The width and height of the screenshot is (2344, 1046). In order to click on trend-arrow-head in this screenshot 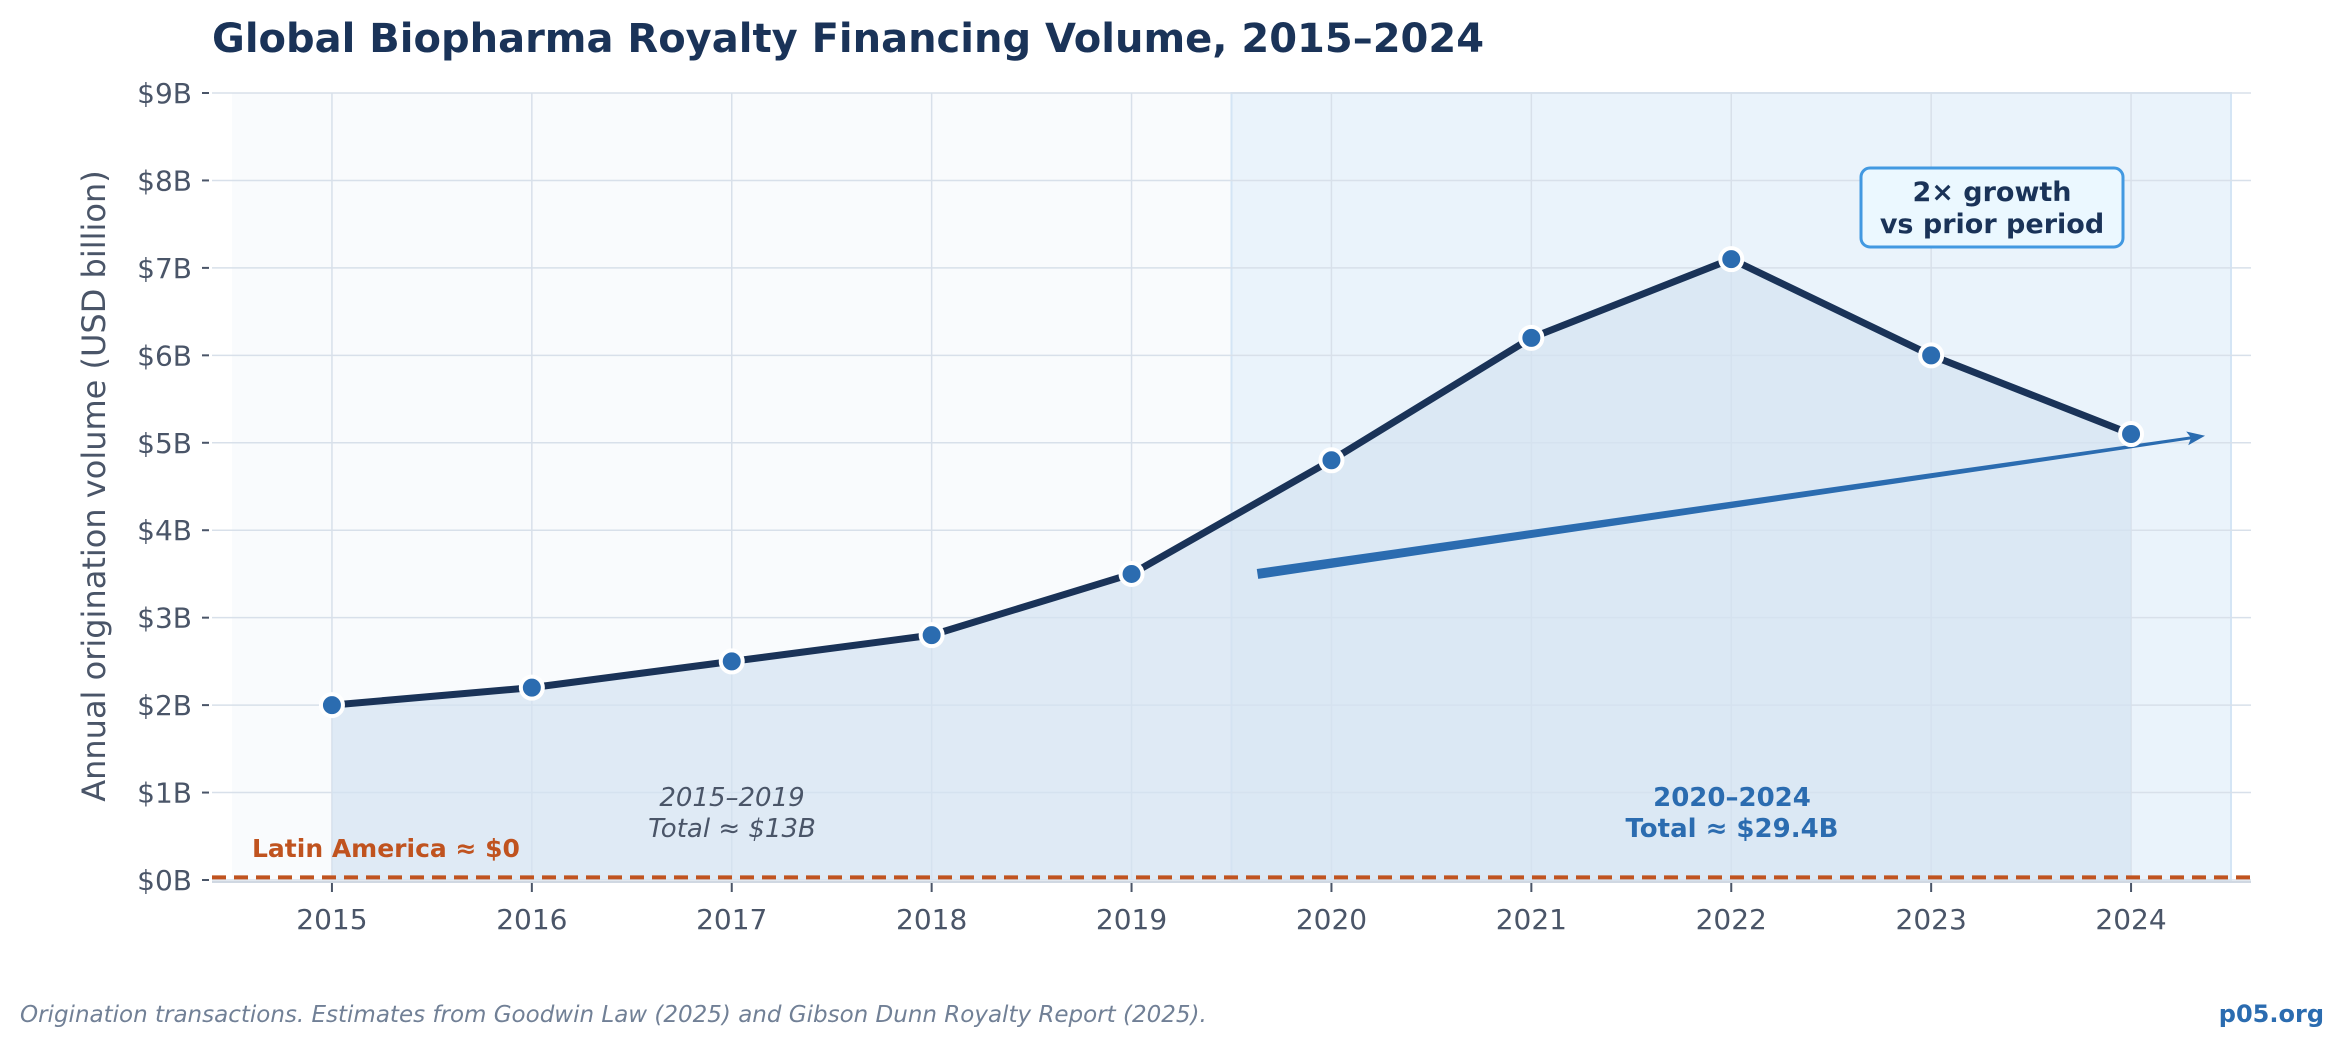, I will do `click(2196, 438)`.